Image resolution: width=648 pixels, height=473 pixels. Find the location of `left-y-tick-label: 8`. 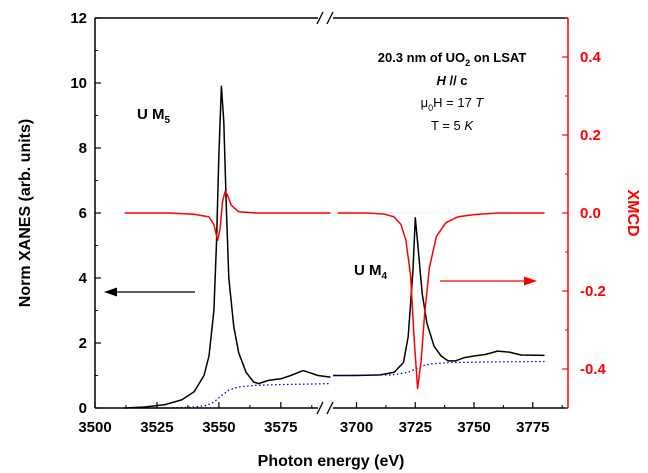

left-y-tick-label: 8 is located at coordinates (83, 148).